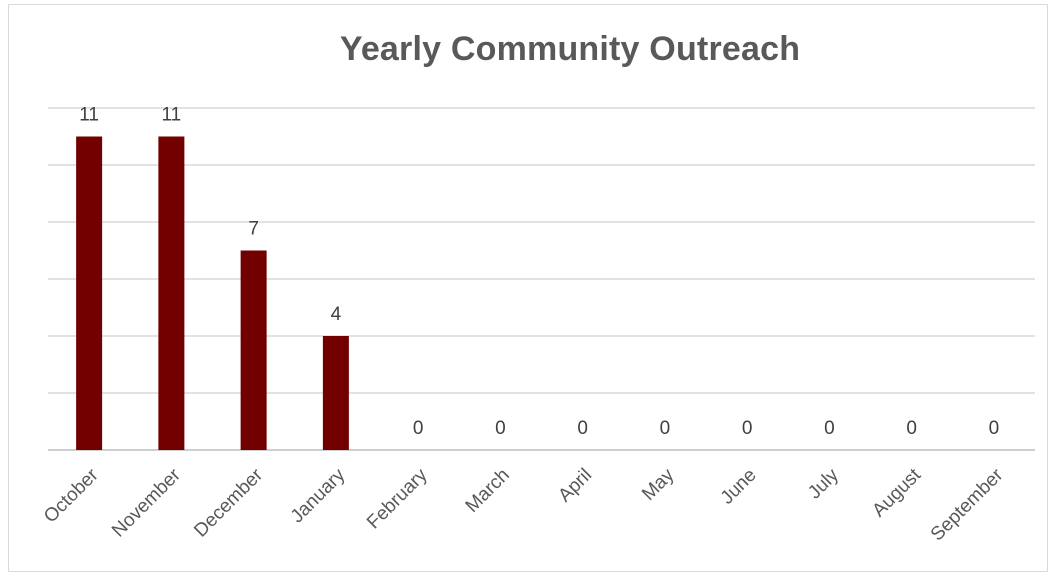  Describe the element at coordinates (336, 314) in the screenshot. I see `data-label-january: 4` at that location.